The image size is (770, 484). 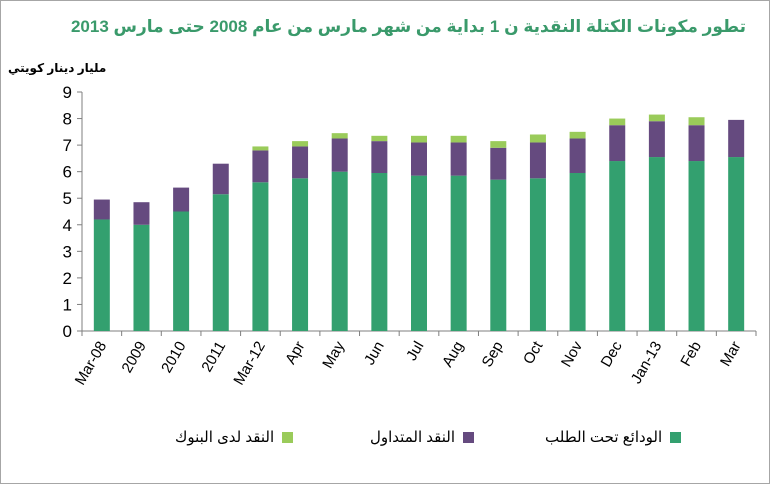 What do you see at coordinates (249, 364) in the screenshot?
I see `x-tick-label: Mar-12` at bounding box center [249, 364].